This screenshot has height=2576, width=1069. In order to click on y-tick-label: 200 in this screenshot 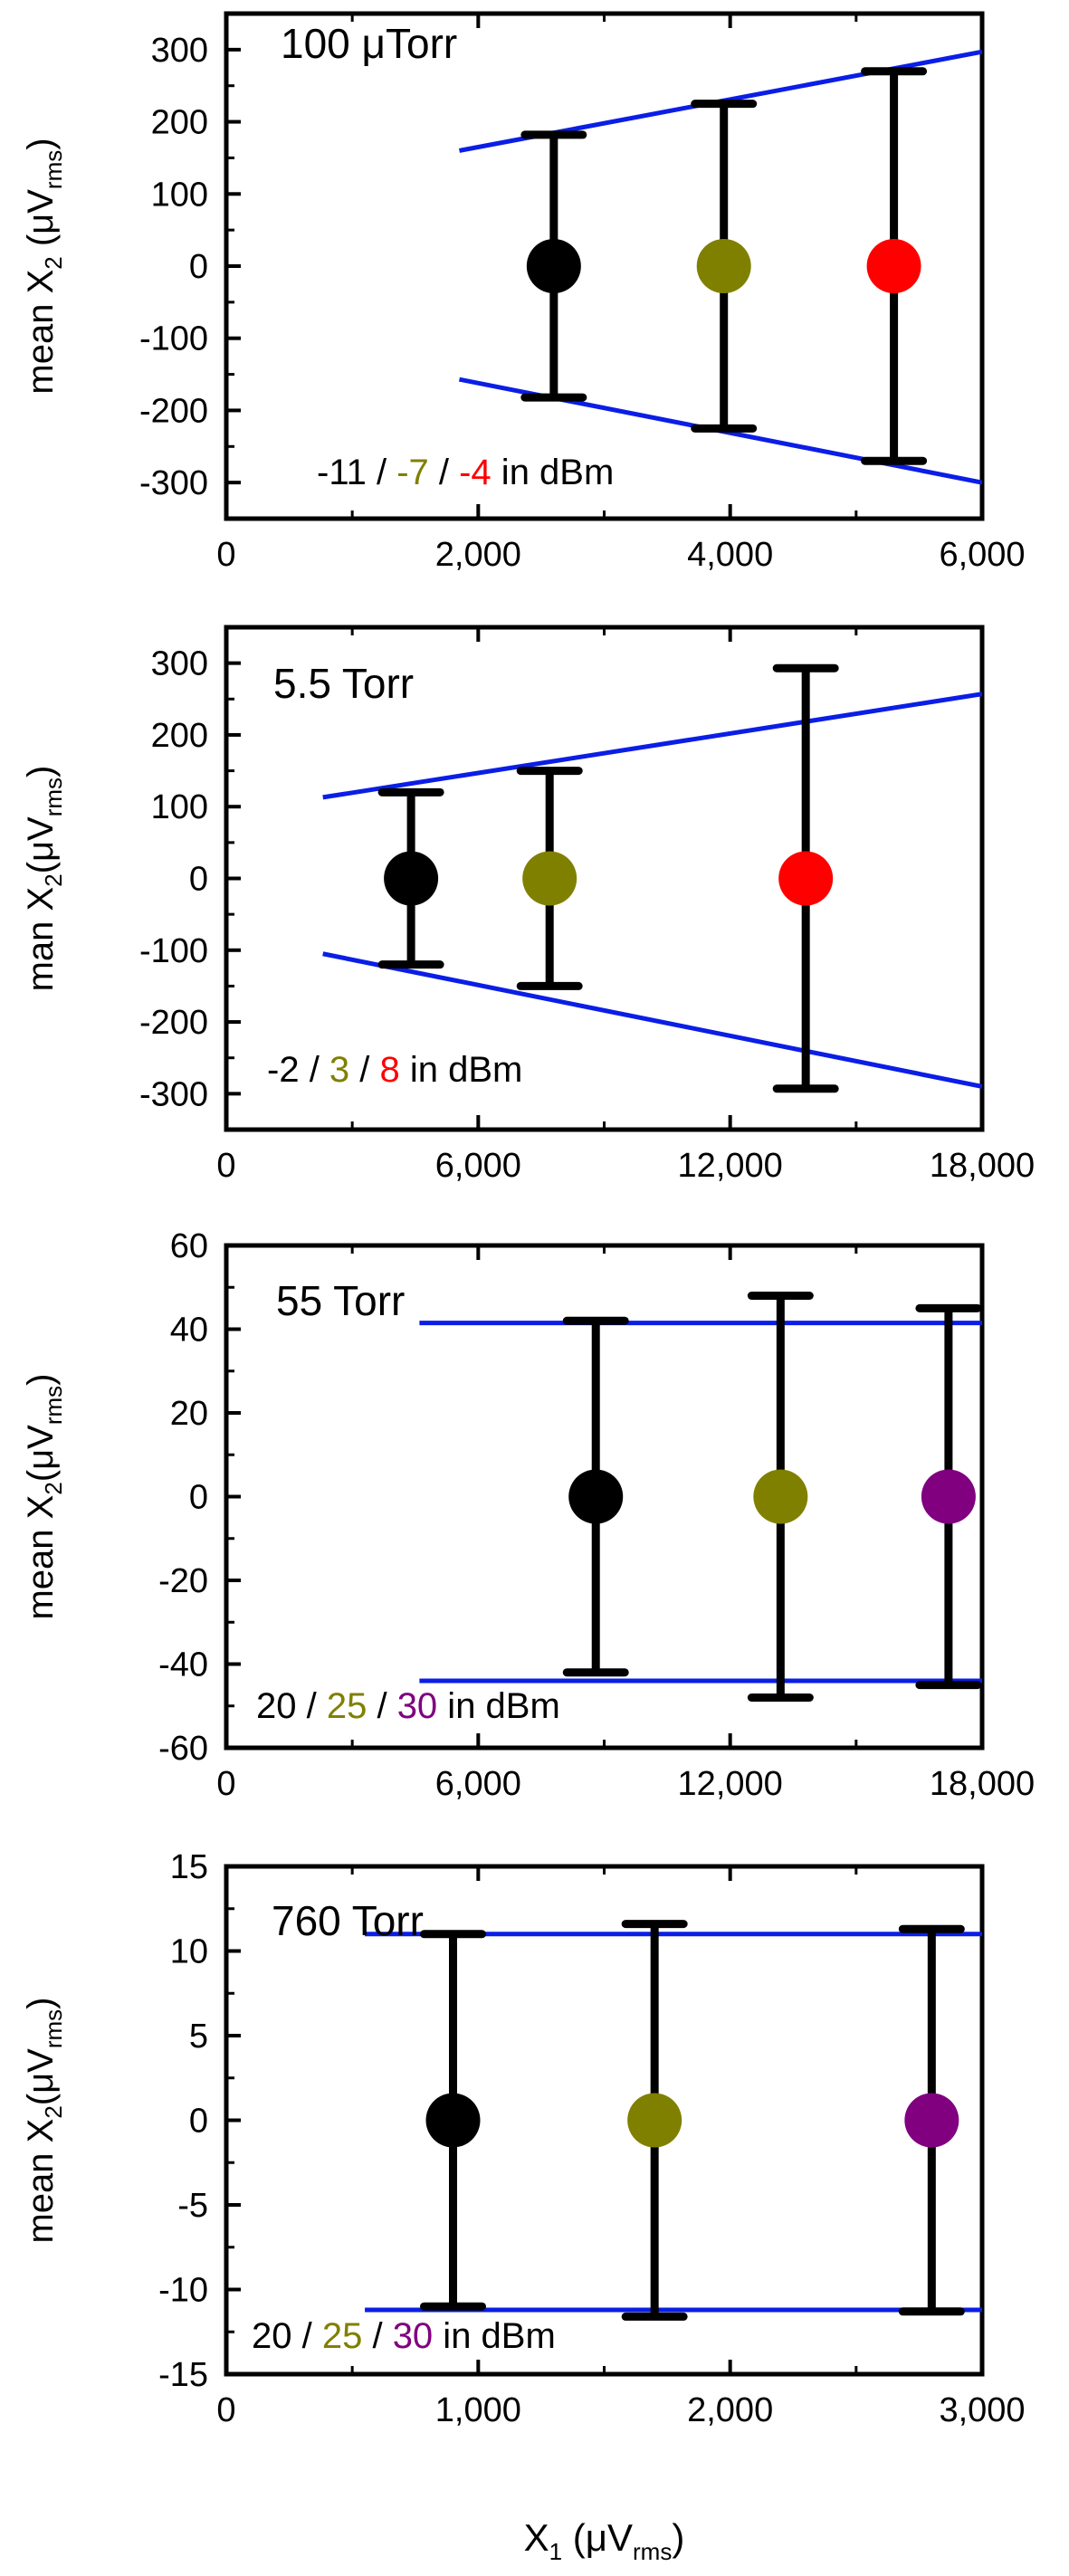, I will do `click(179, 736)`.